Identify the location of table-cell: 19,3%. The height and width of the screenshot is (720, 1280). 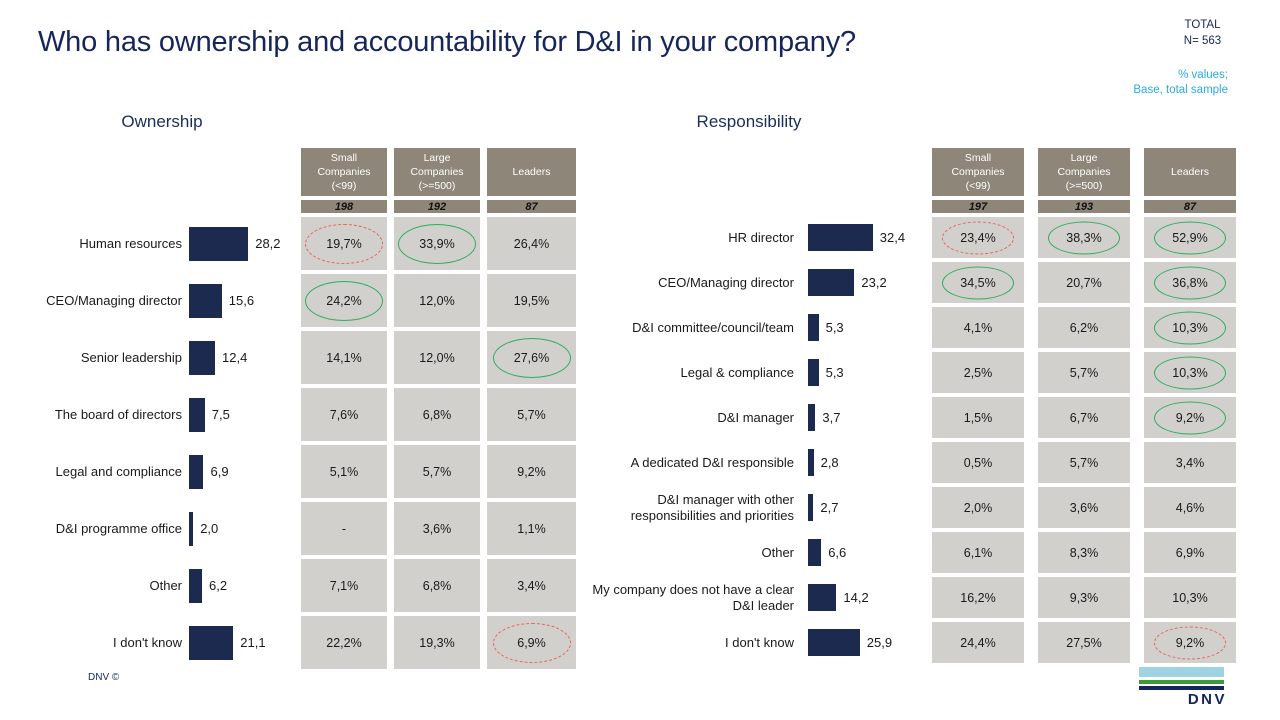
(437, 642).